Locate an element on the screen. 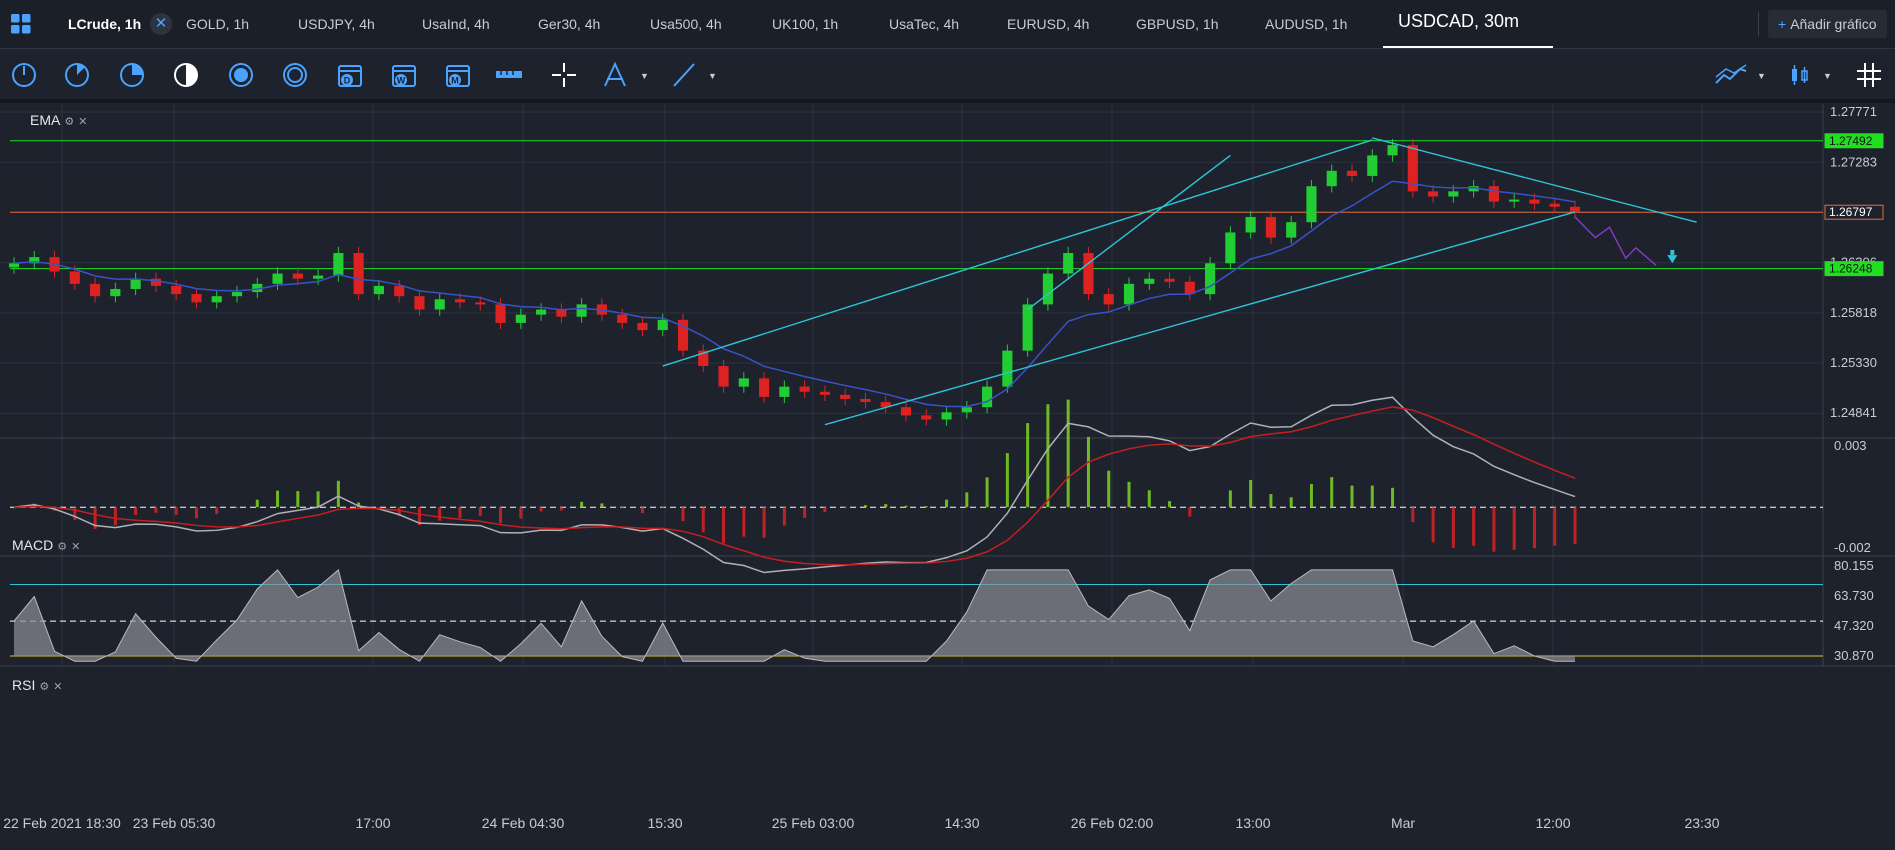  price-level-value: 1.27492 is located at coordinates (1851, 141).